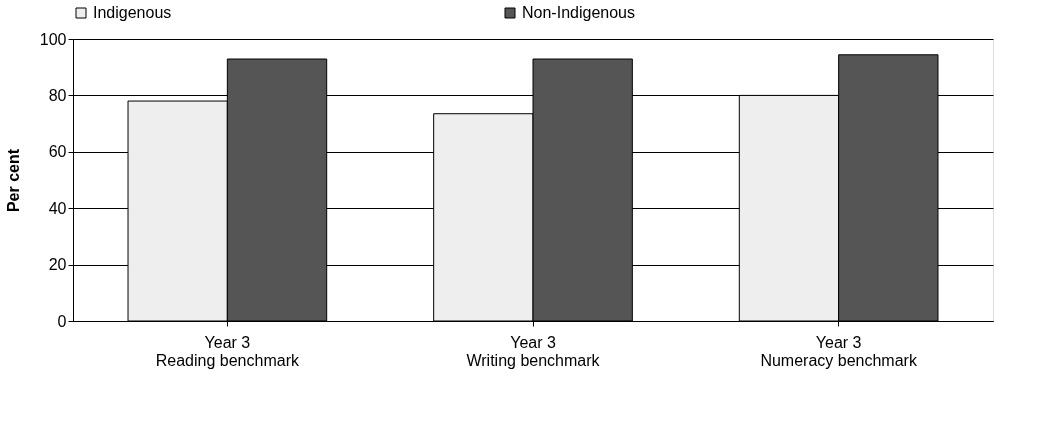 This screenshot has width=1043, height=438. What do you see at coordinates (227, 351) in the screenshot?
I see `x-tick-label: Year 3 Reading benchmark` at bounding box center [227, 351].